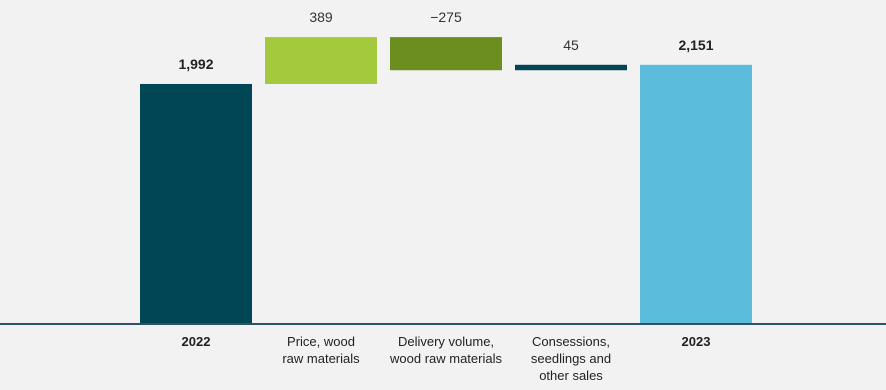  I want to click on category-label-line: 2023, so click(696, 341).